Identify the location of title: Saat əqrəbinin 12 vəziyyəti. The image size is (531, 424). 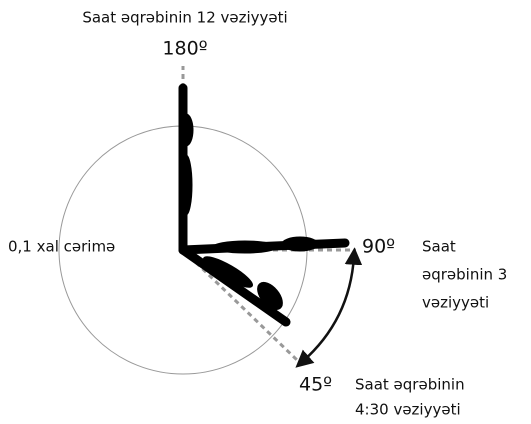
(184, 18).